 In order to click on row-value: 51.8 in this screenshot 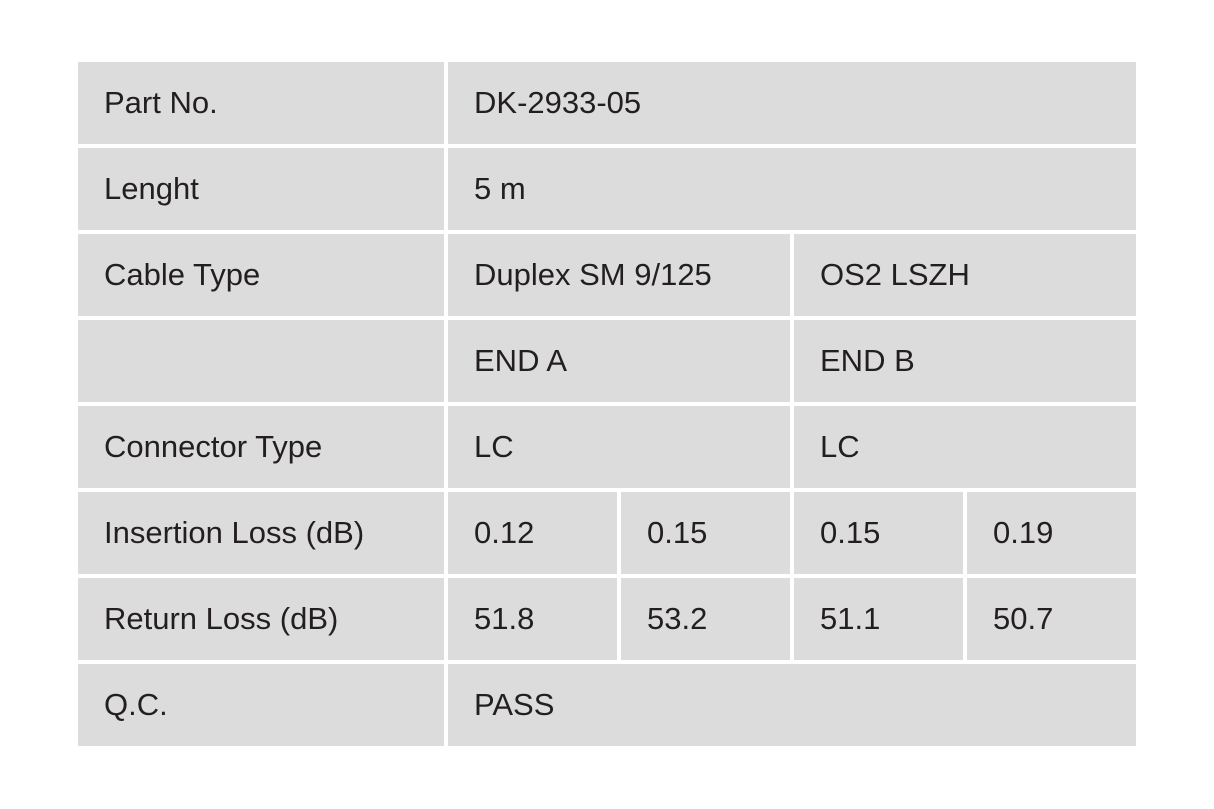, I will do `click(532, 619)`.